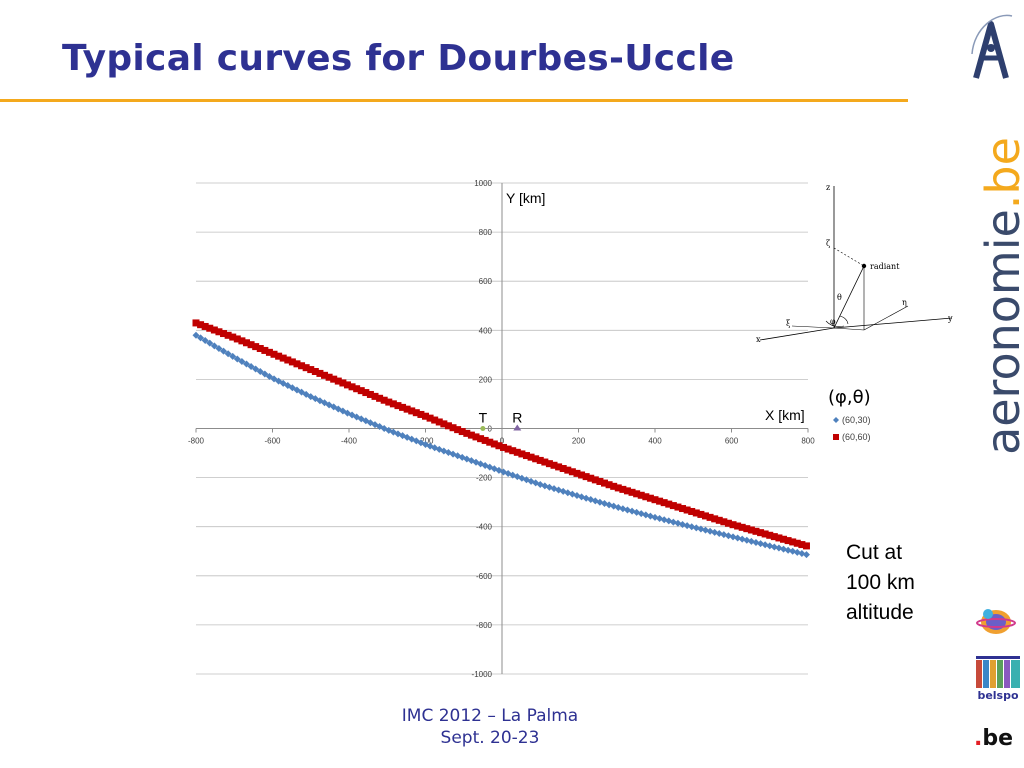  What do you see at coordinates (808, 441) in the screenshot?
I see `x-tick-label: 800` at bounding box center [808, 441].